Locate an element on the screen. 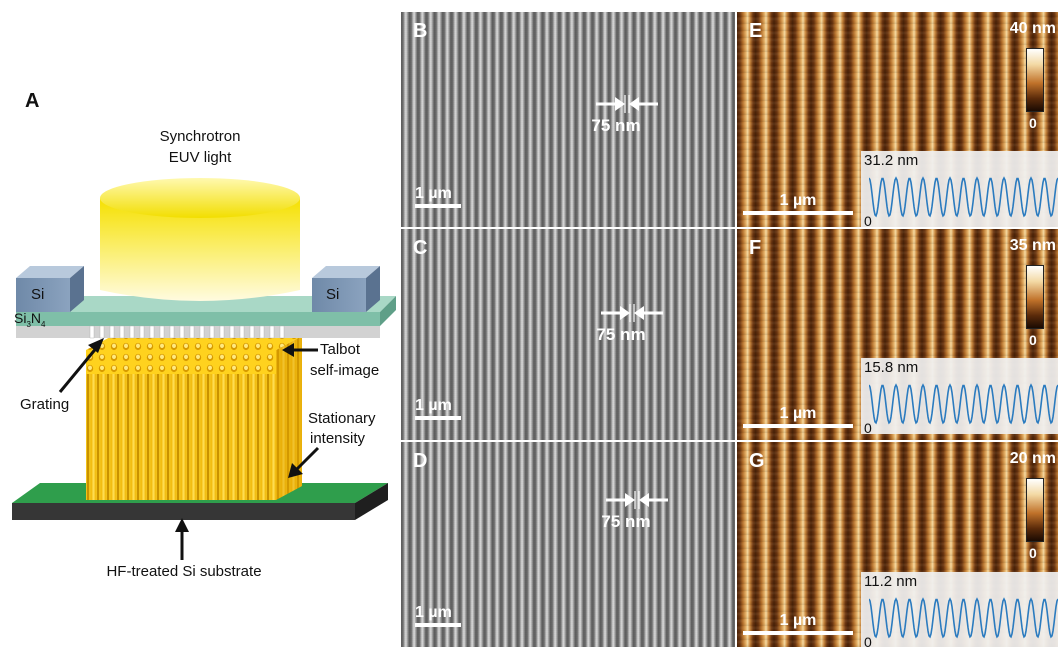 This screenshot has height=647, width=1058. sem-panel-c: C 75 nm 1 µm is located at coordinates (568, 334).